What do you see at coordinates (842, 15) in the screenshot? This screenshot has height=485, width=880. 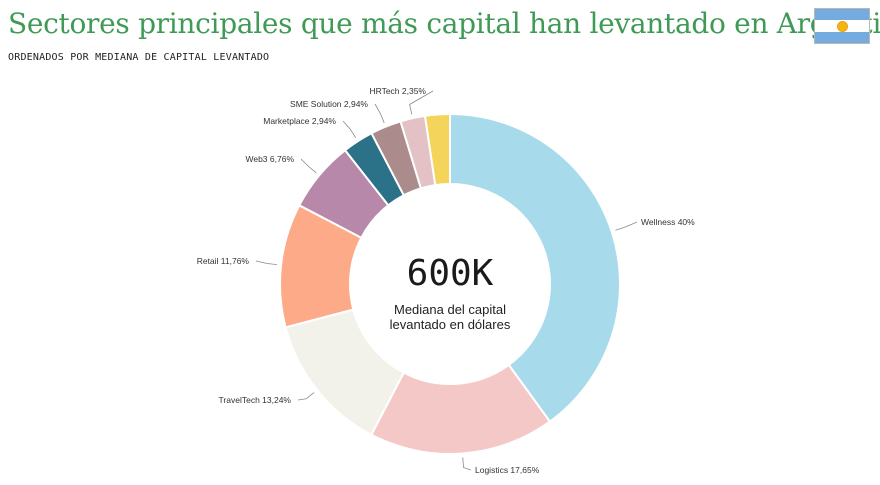 I see `flag-top-band` at bounding box center [842, 15].